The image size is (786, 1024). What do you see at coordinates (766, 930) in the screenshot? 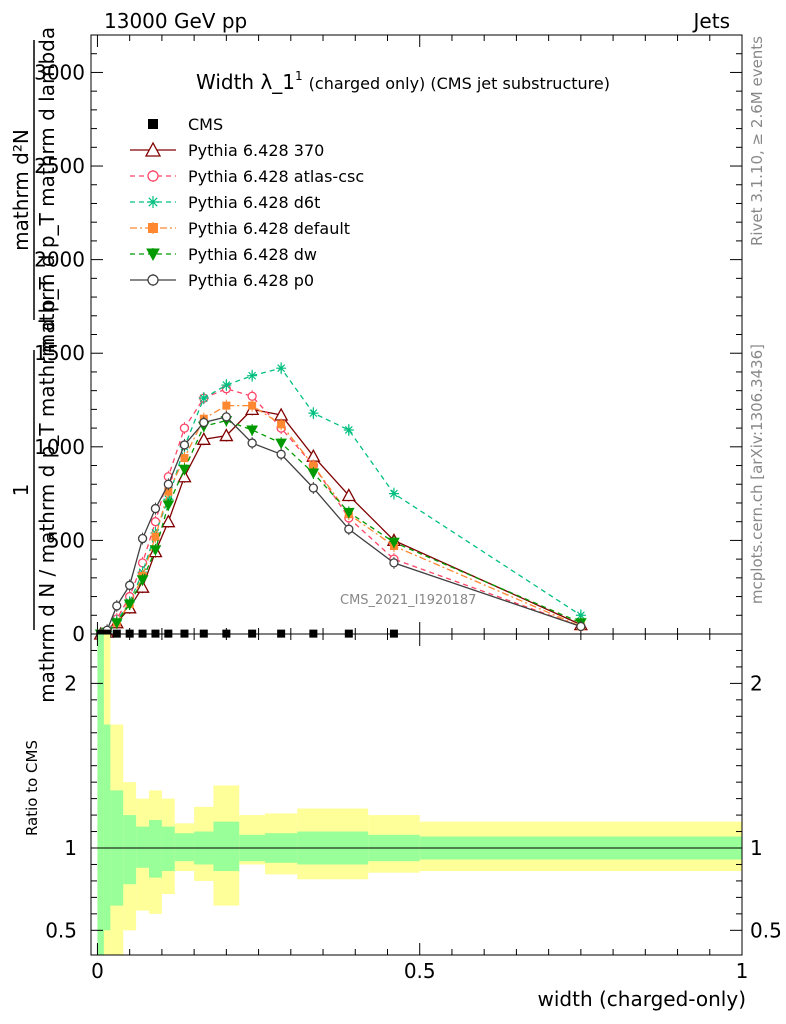
I see `ratio-y-tick-label-right: 0.5` at bounding box center [766, 930].